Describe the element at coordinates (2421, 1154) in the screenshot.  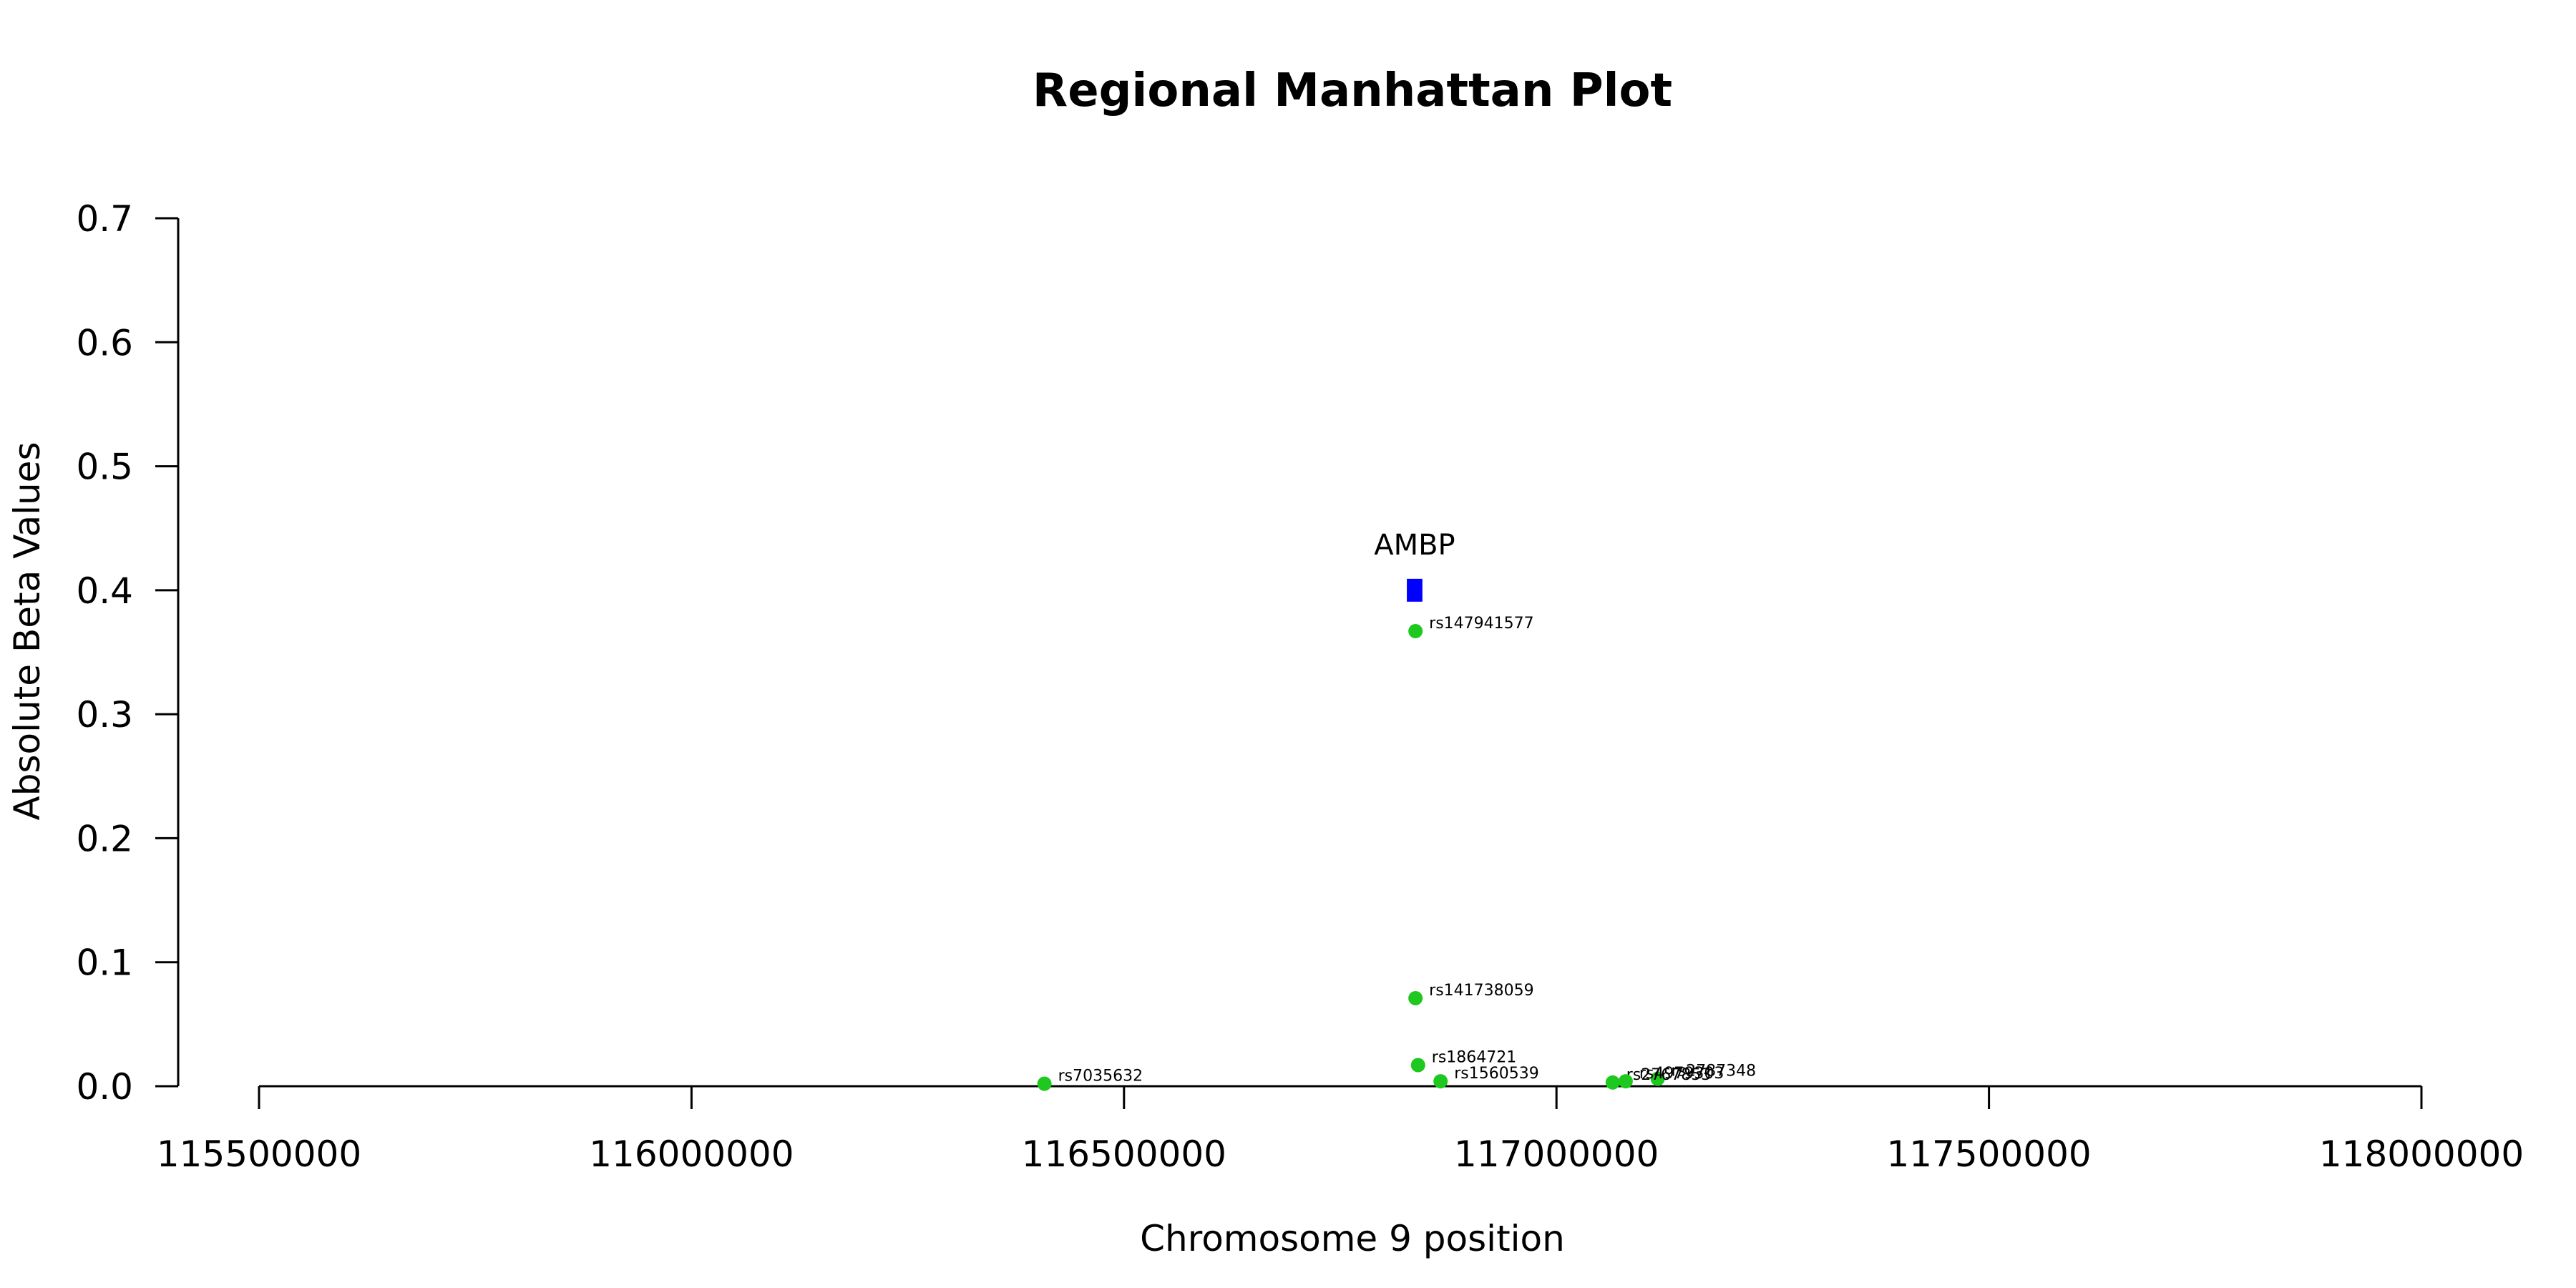
I see `x-tick-label: 118000000` at that location.